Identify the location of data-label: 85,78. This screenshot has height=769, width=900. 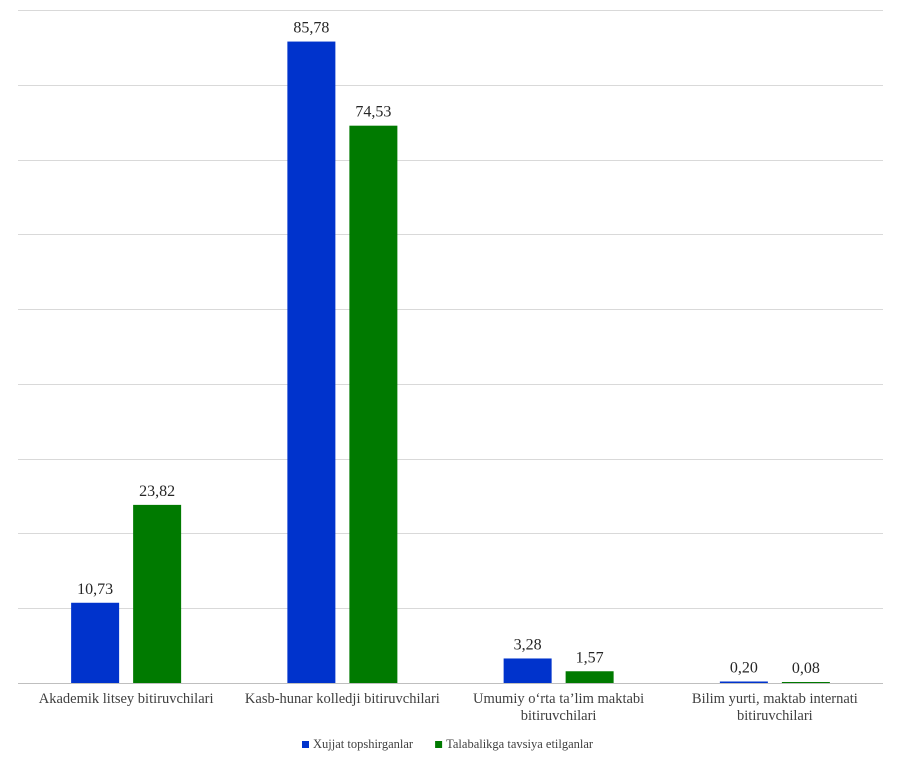
(311, 28).